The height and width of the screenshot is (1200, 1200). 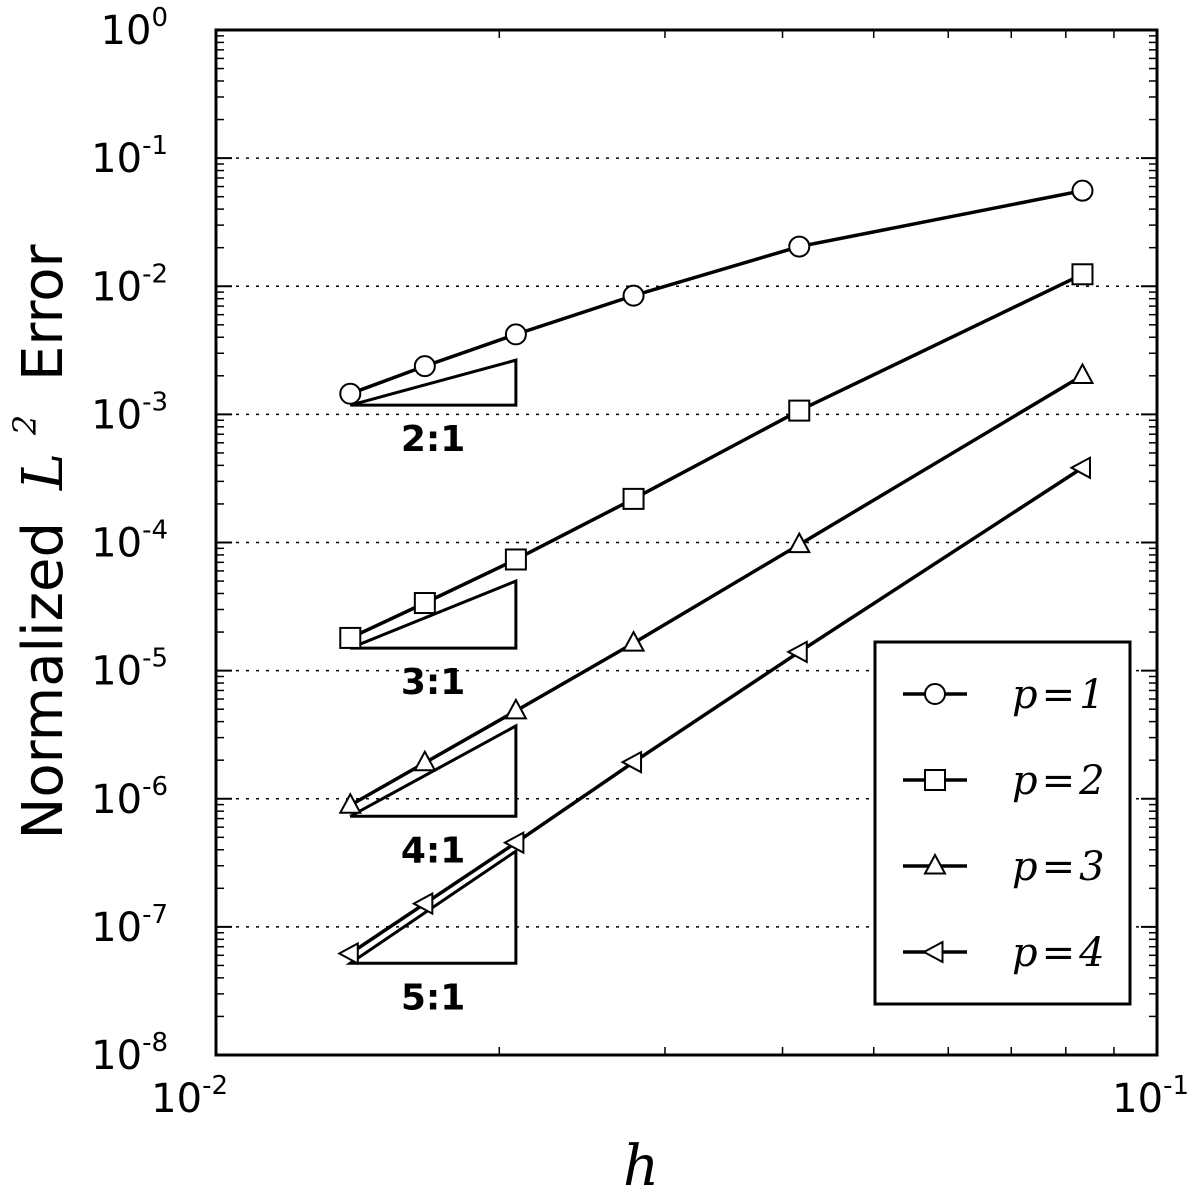 I want to click on y-tick-label: 10⁻³, so click(x=129, y=412).